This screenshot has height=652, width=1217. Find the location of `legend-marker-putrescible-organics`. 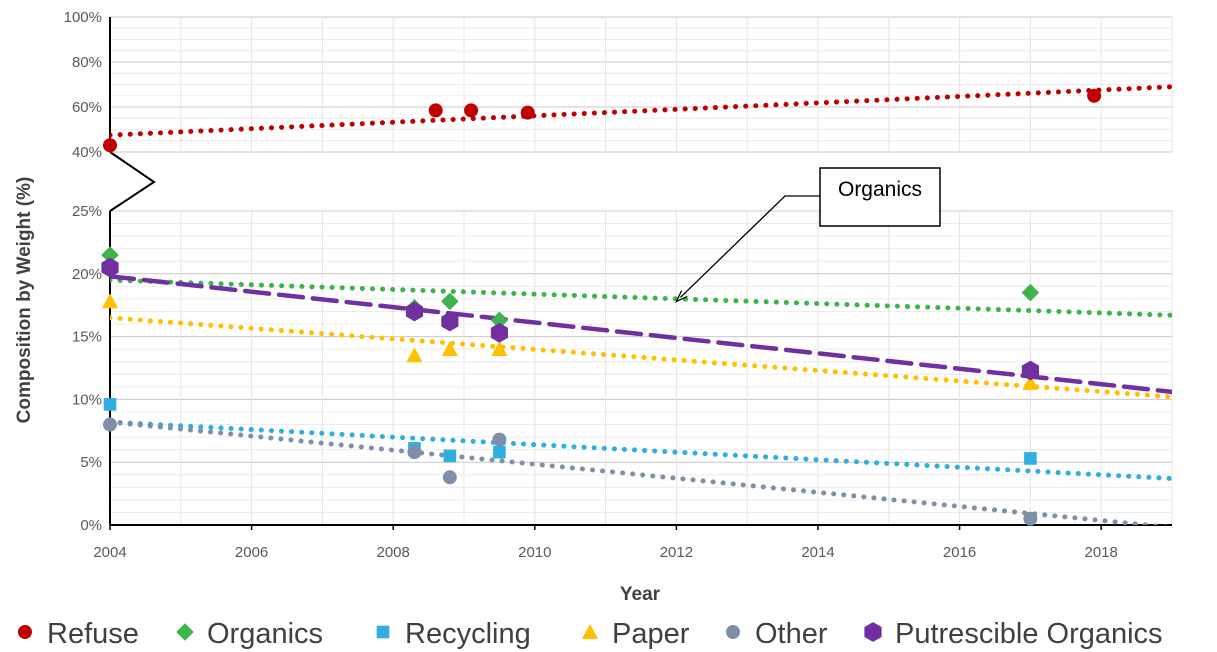

legend-marker-putrescible-organics is located at coordinates (873, 632).